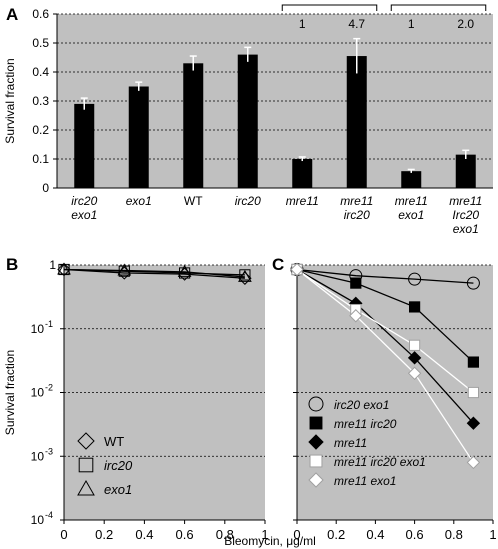 The image size is (498, 549). What do you see at coordinates (375, 534) in the screenshot?
I see `chart-c-x-tick-label: 0.4` at bounding box center [375, 534].